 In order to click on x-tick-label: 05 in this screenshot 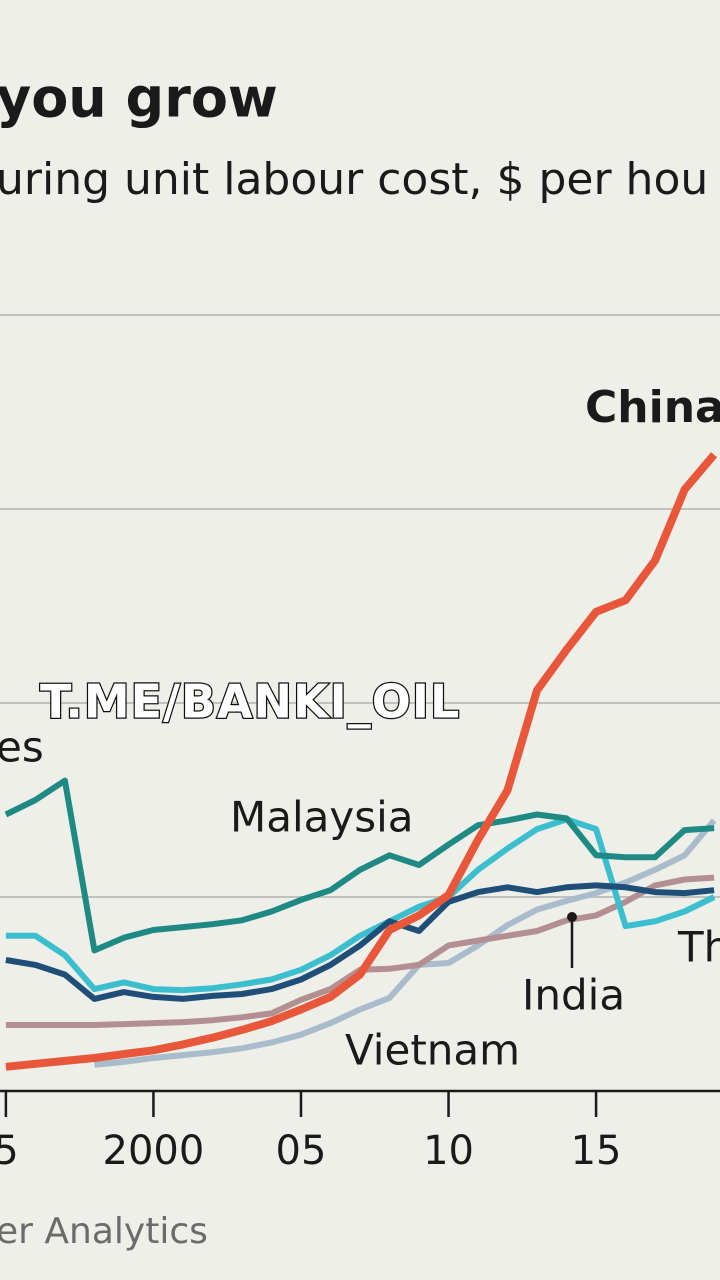, I will do `click(301, 1151)`.